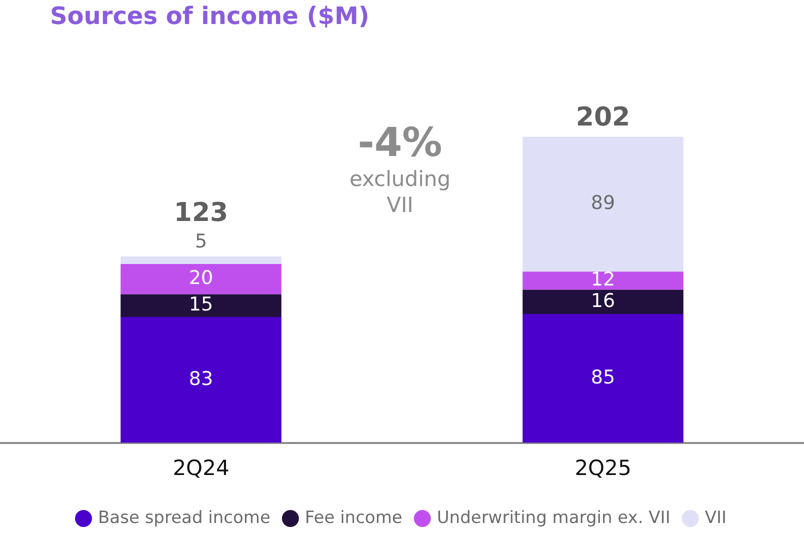 The width and height of the screenshot is (804, 541). I want to click on legend-label: Underwriting margin ex. VII, so click(553, 518).